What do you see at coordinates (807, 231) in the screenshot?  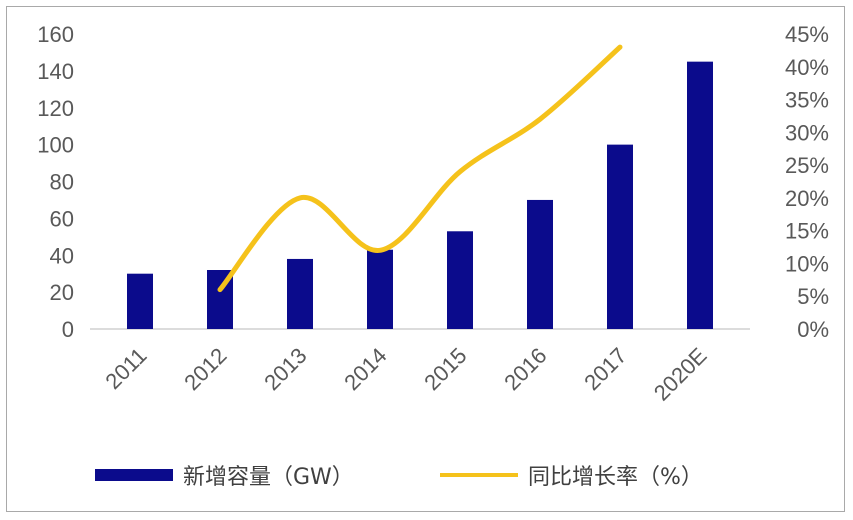 I see `y-right-tick-label: 15%` at bounding box center [807, 231].